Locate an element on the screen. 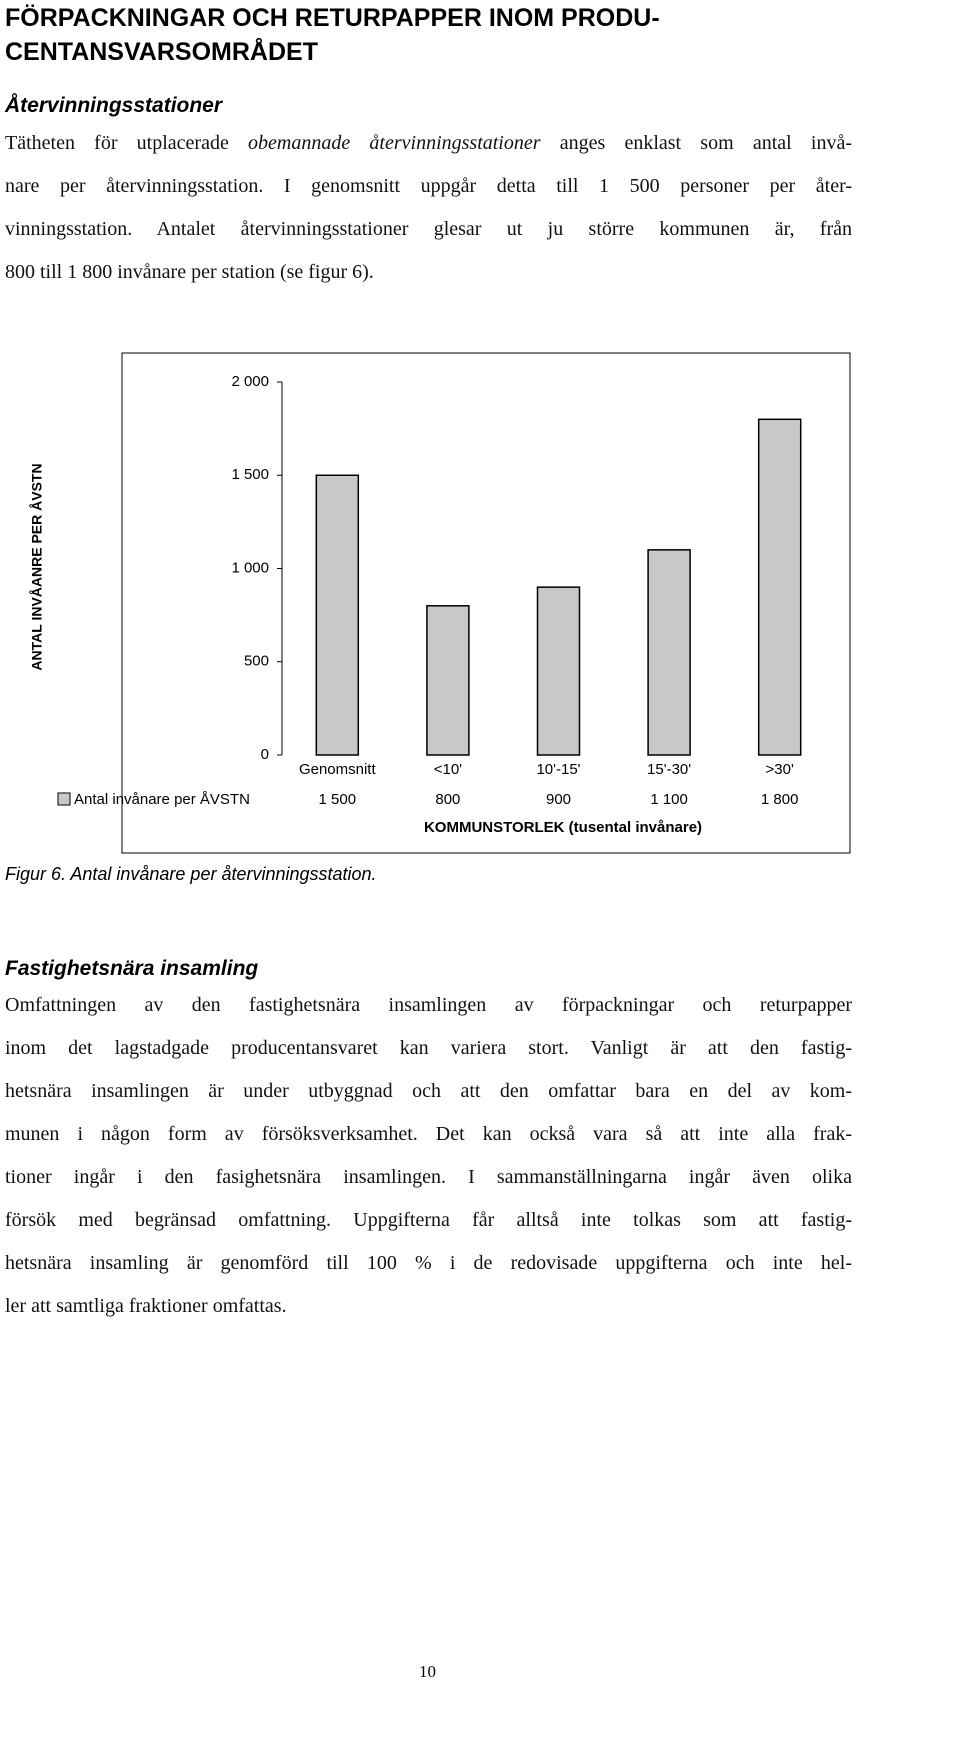  x-tick-label: 15'-30' is located at coordinates (669, 769).